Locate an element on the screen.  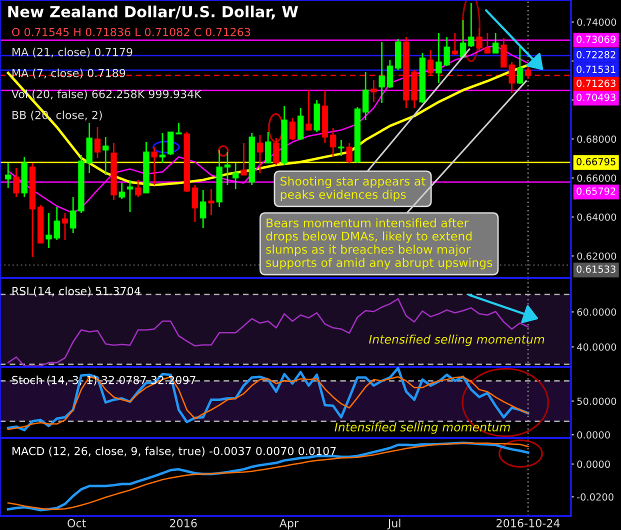
x-tick-label: 2016 is located at coordinates (183, 523).